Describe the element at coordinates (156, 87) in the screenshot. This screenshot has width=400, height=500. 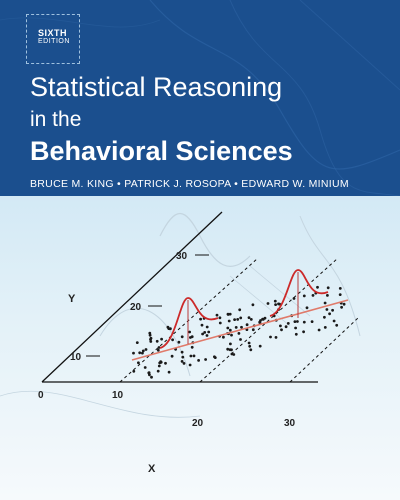
I see `title-line-1: Statistical Reasoning` at that location.